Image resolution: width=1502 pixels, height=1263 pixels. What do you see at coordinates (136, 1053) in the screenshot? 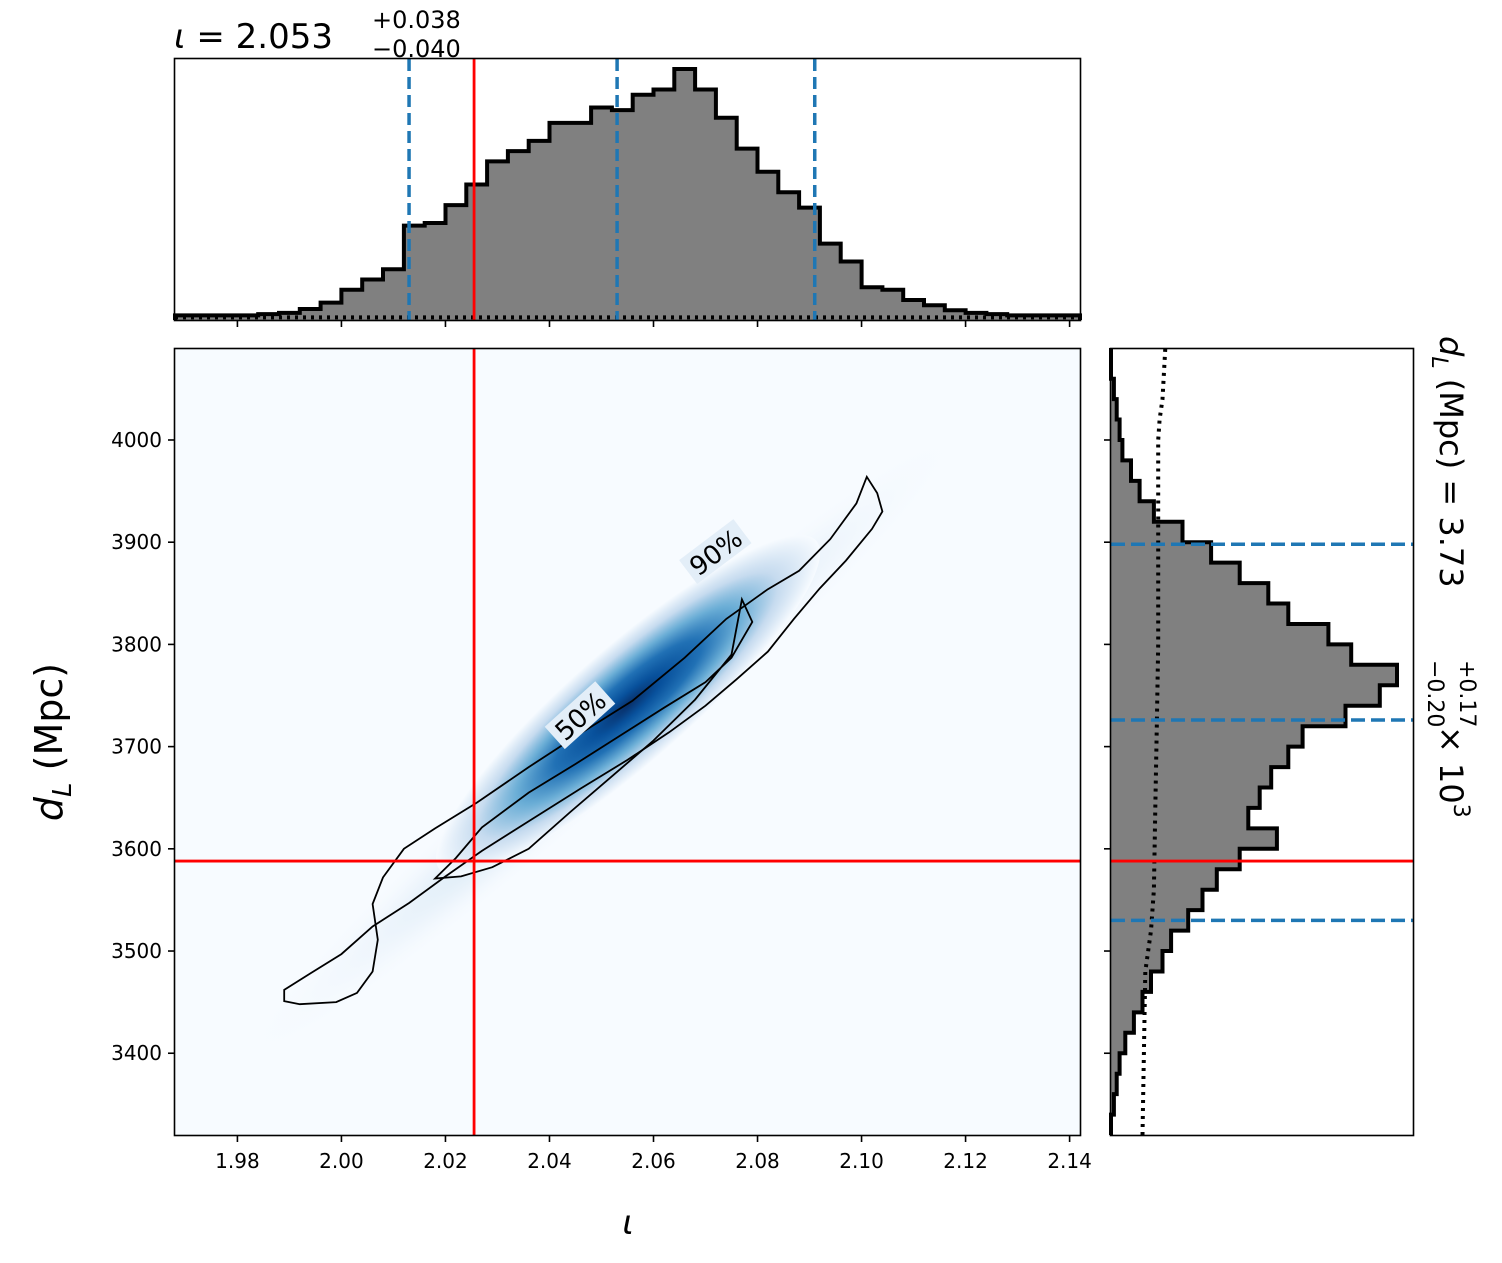
I see `y-tick-label: 3400` at bounding box center [136, 1053].